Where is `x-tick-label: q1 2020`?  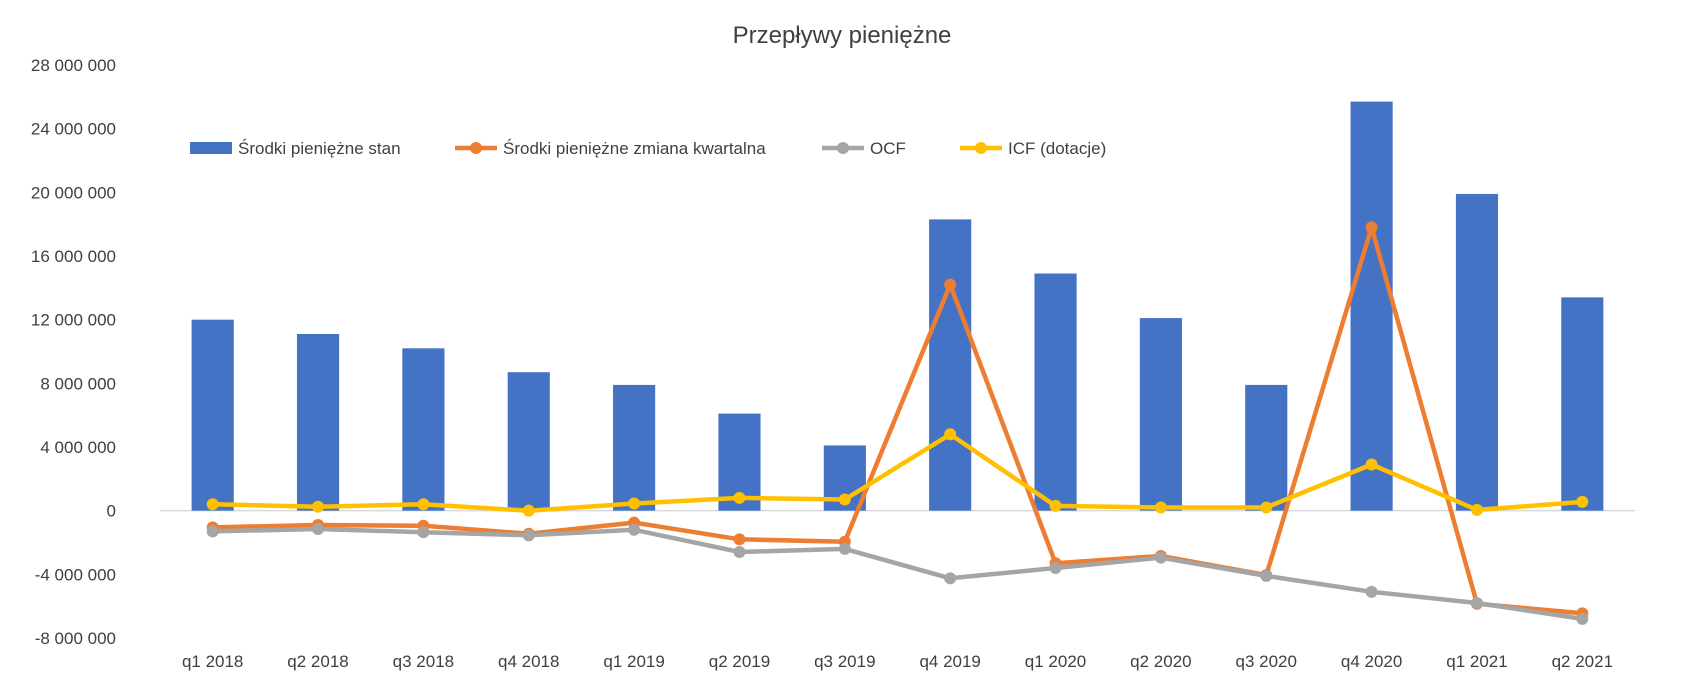 x-tick-label: q1 2020 is located at coordinates (1055, 661).